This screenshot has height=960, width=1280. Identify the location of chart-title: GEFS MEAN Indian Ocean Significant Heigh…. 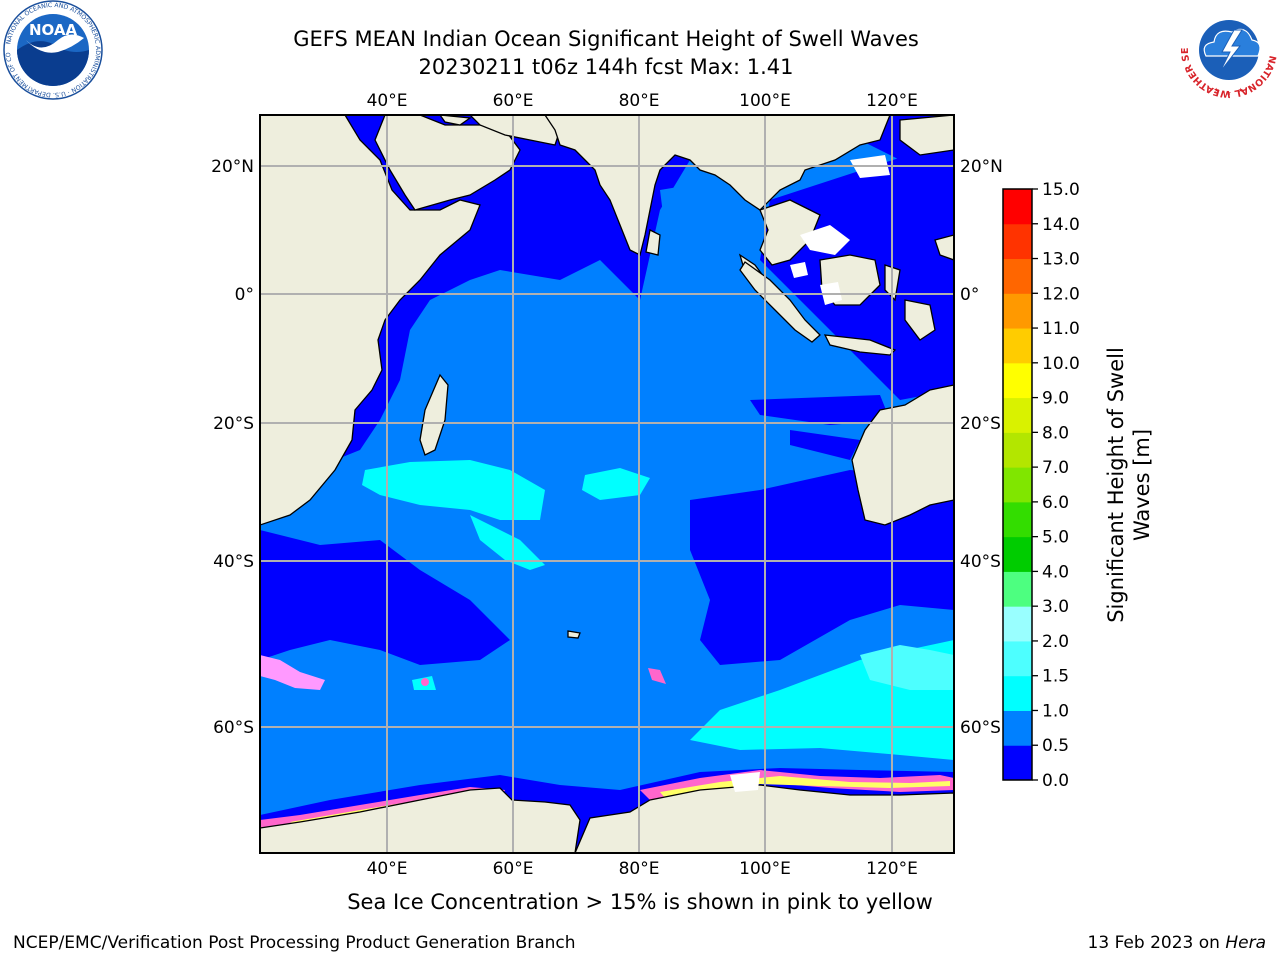
(606, 39).